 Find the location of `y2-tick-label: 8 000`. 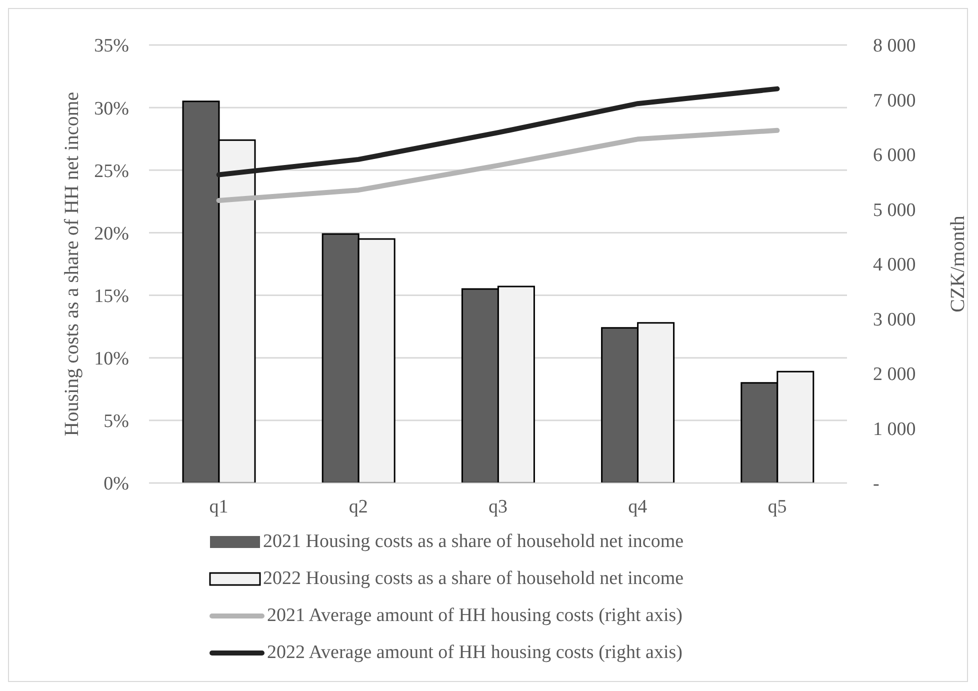

y2-tick-label: 8 000 is located at coordinates (894, 46).